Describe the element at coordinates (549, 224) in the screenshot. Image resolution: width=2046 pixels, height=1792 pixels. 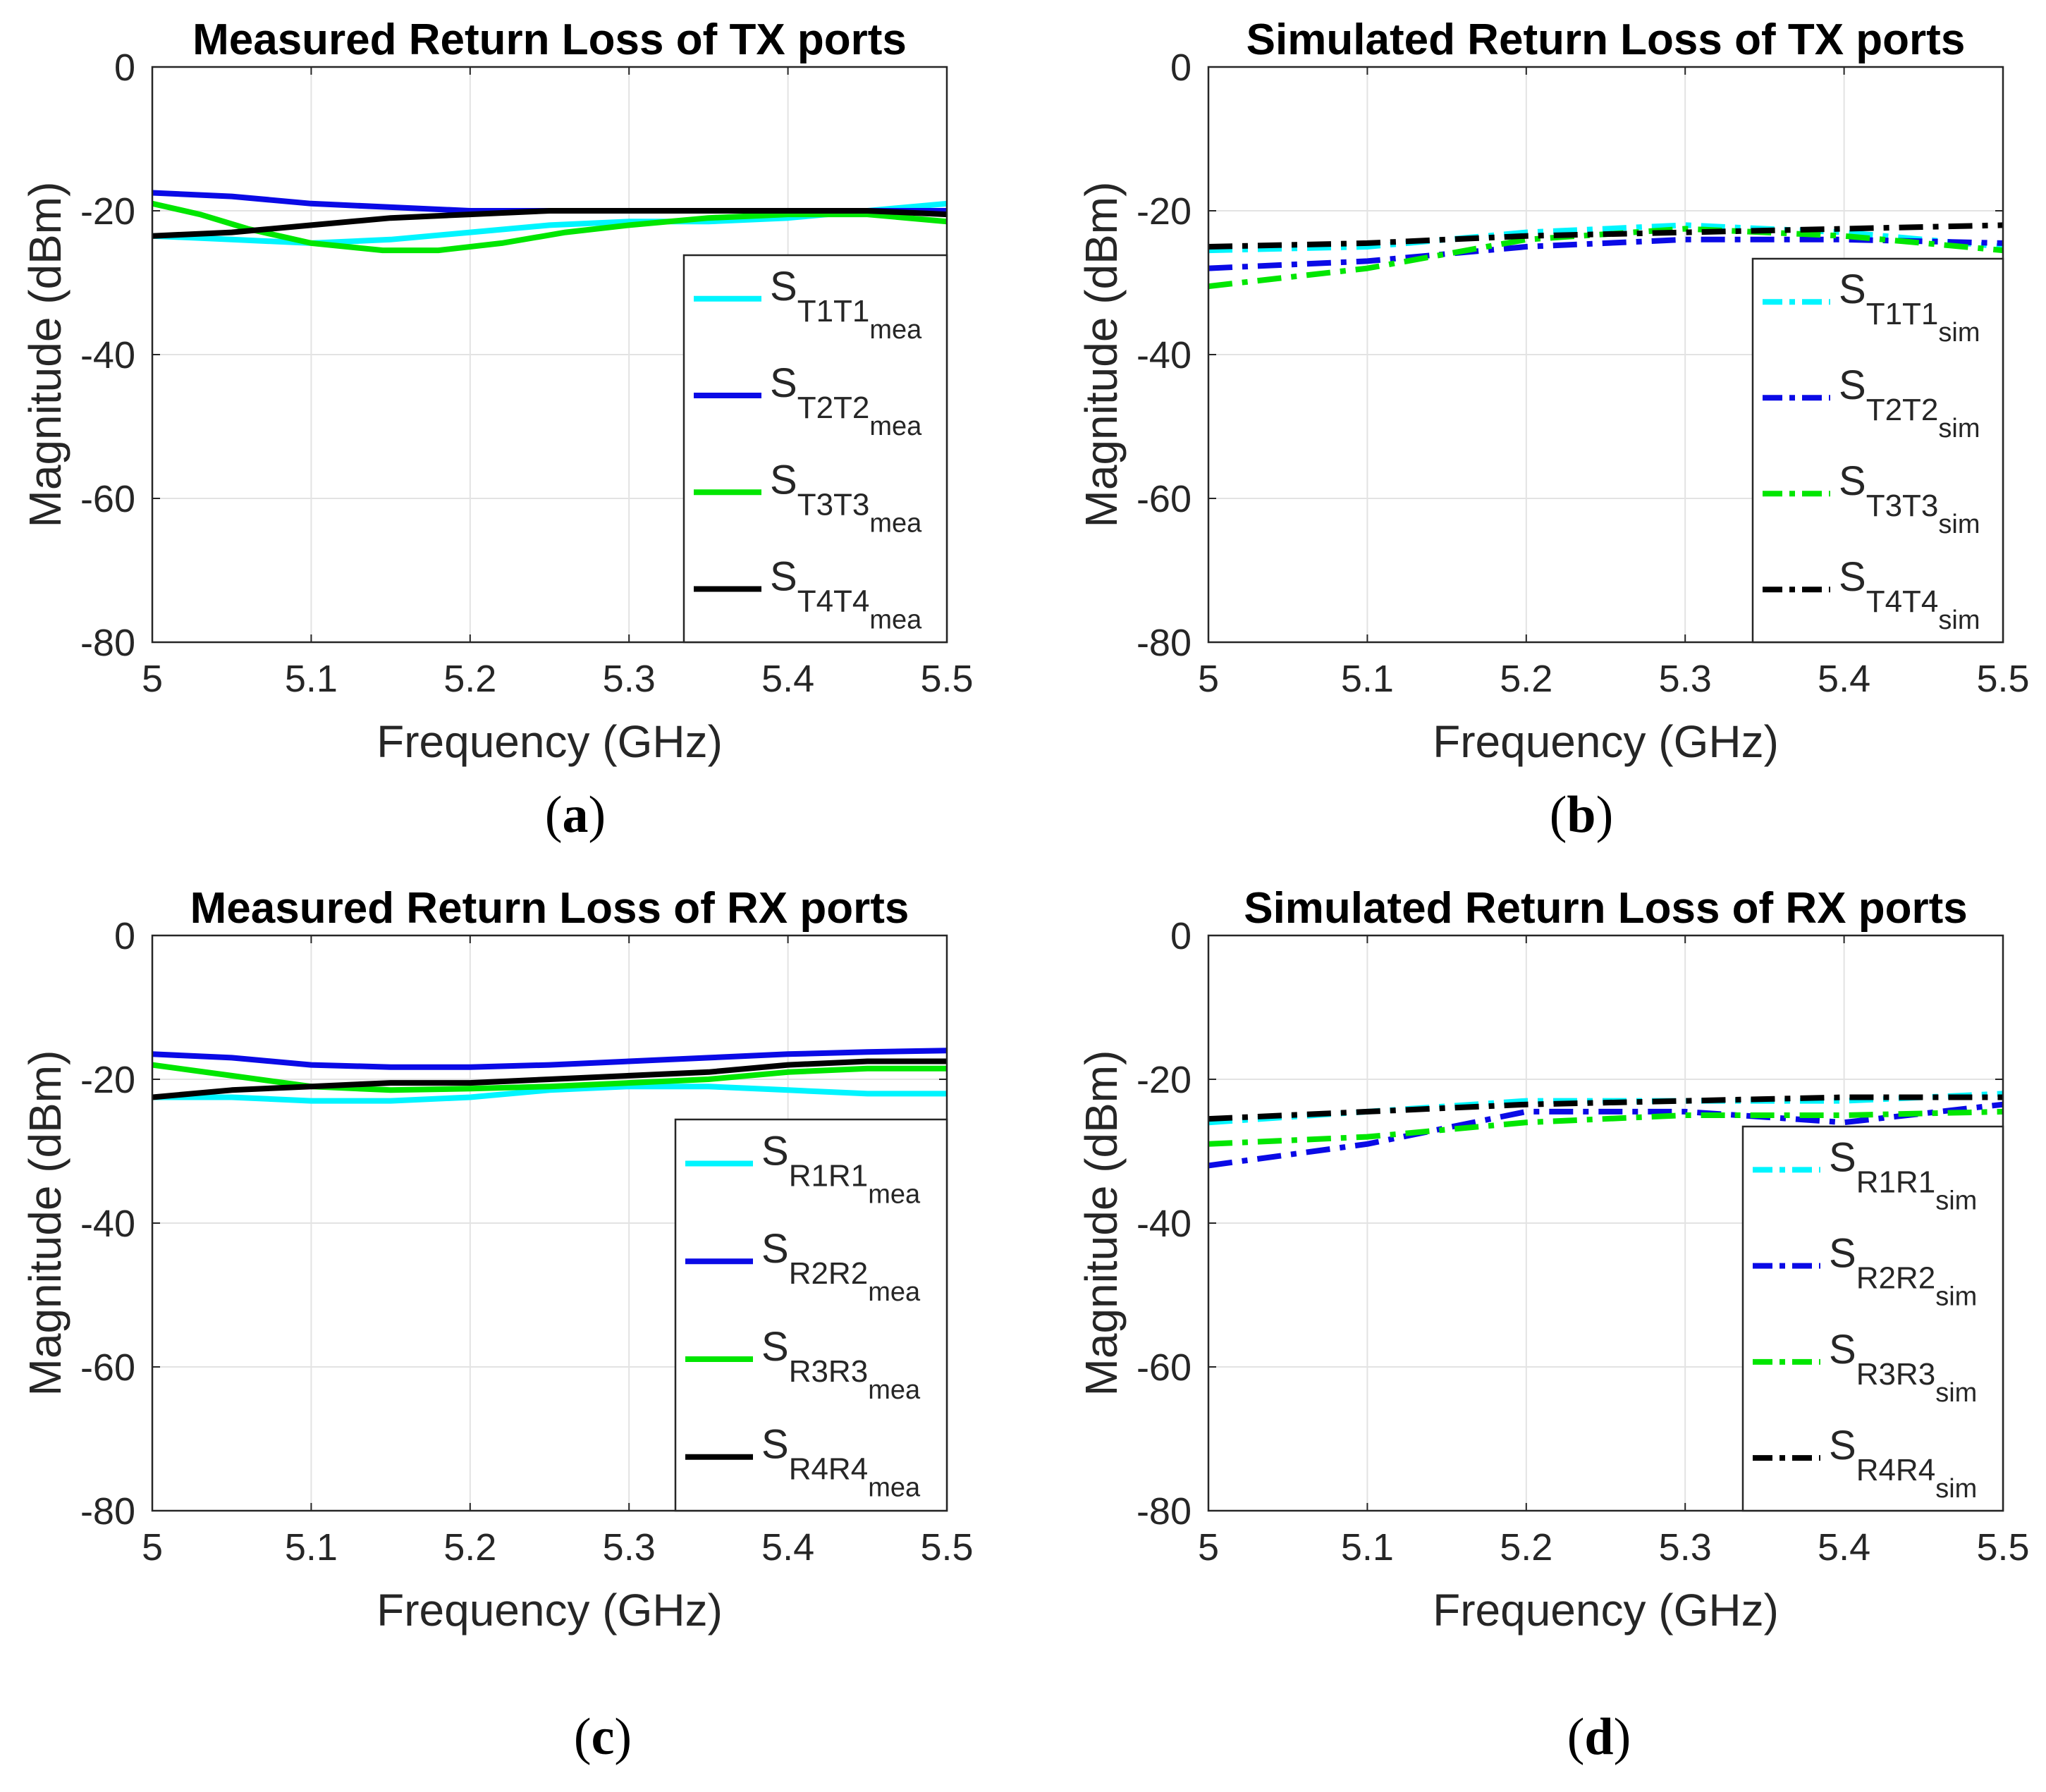
I see `series-line-t4t4-mea` at that location.